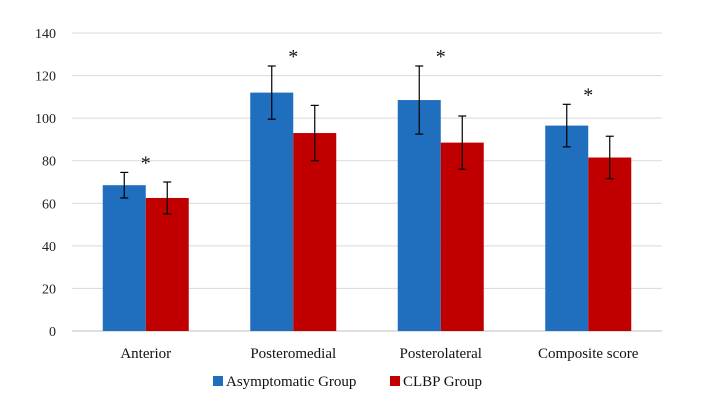 The width and height of the screenshot is (715, 406). Describe the element at coordinates (49, 247) in the screenshot. I see `y-tick-label: 40` at that location.